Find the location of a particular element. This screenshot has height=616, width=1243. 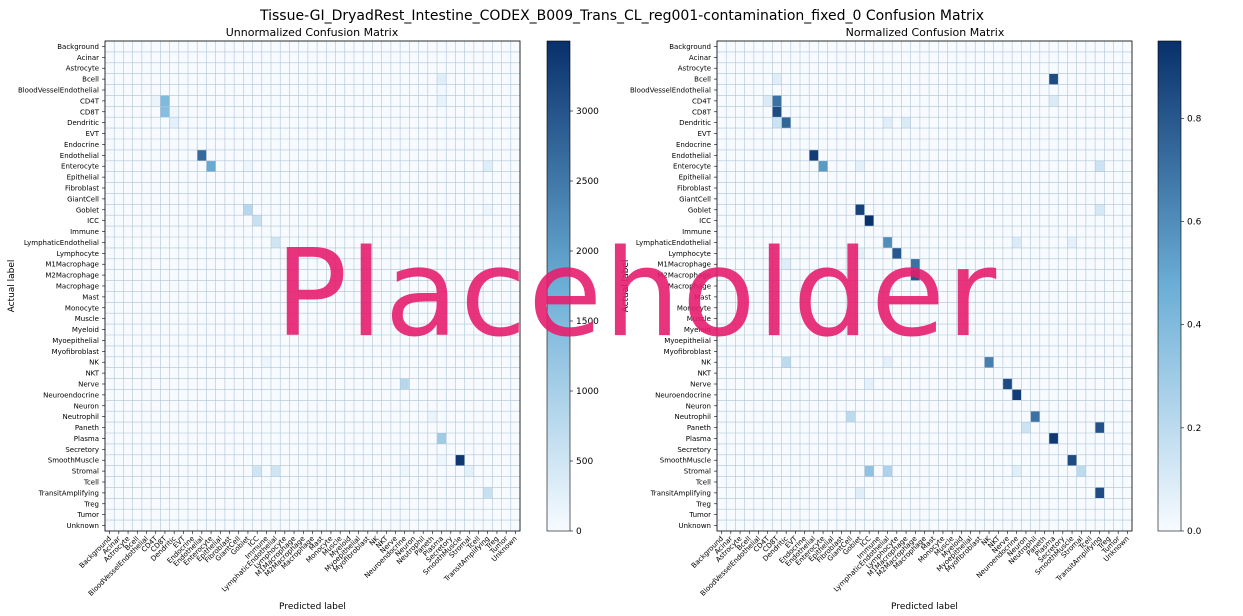

y-tick-label: Myeloid is located at coordinates (697, 330).